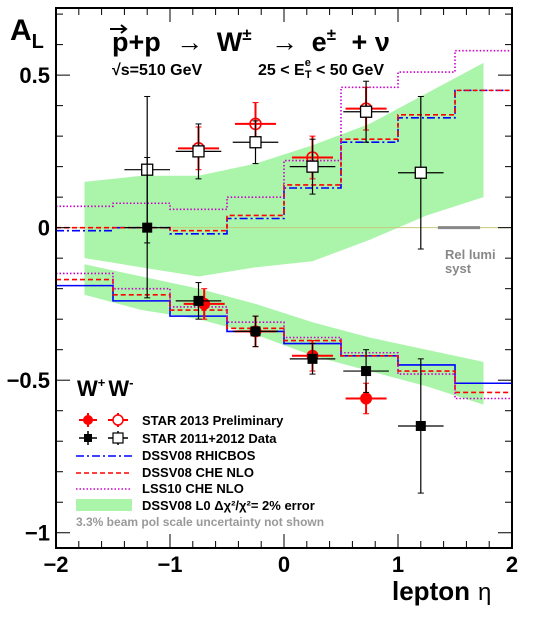 This screenshot has width=540, height=620. What do you see at coordinates (321, 69) in the screenshot?
I see `subtitle-et-cut: 25 < Ee T < 50 GeV` at bounding box center [321, 69].